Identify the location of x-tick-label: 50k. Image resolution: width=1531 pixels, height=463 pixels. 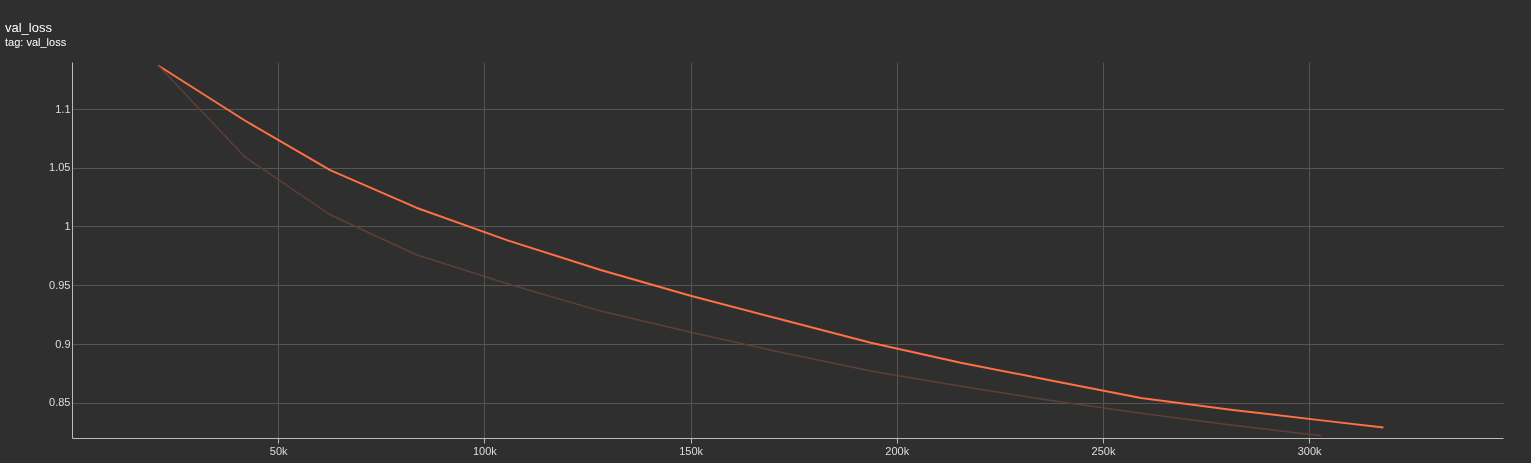
(279, 450).